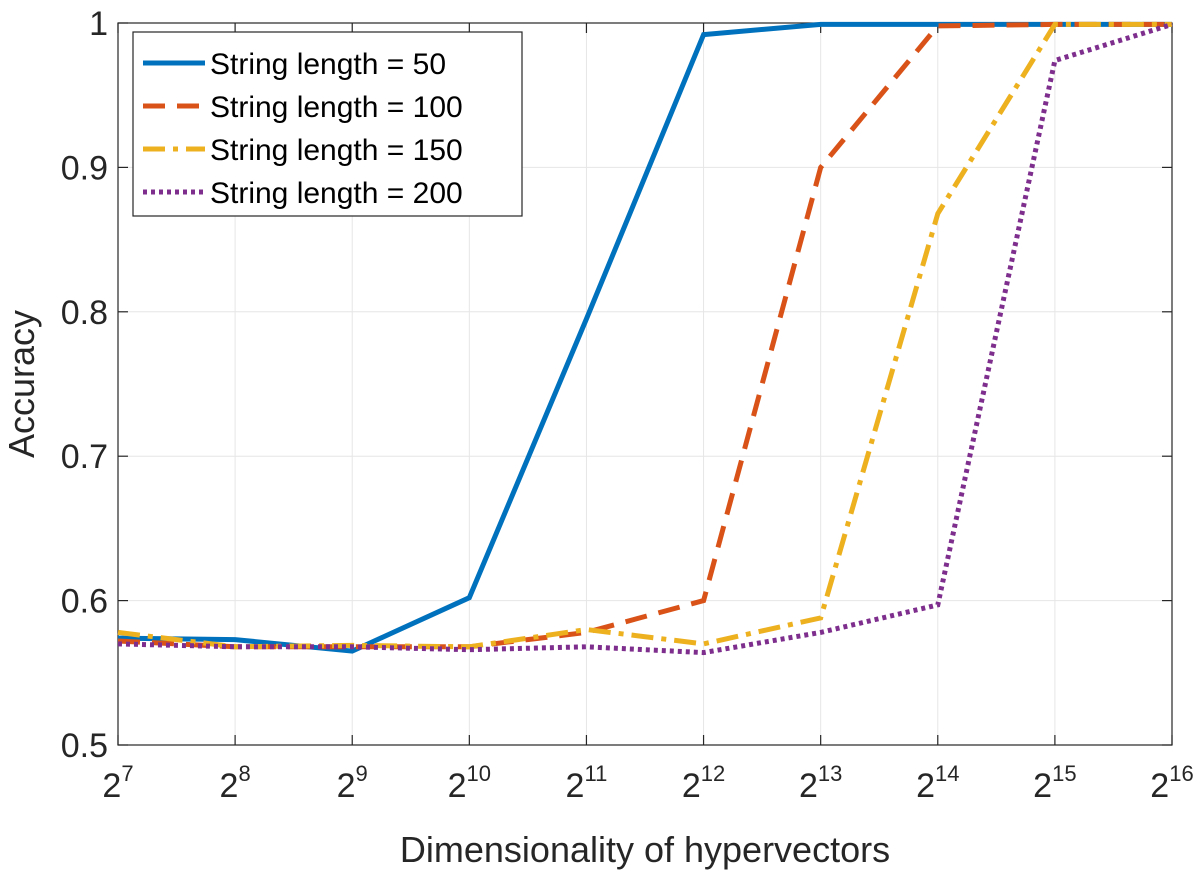 Image resolution: width=1203 pixels, height=872 pixels. Describe the element at coordinates (328, 64) in the screenshot. I see `legend-label-1: String length = 50` at that location.